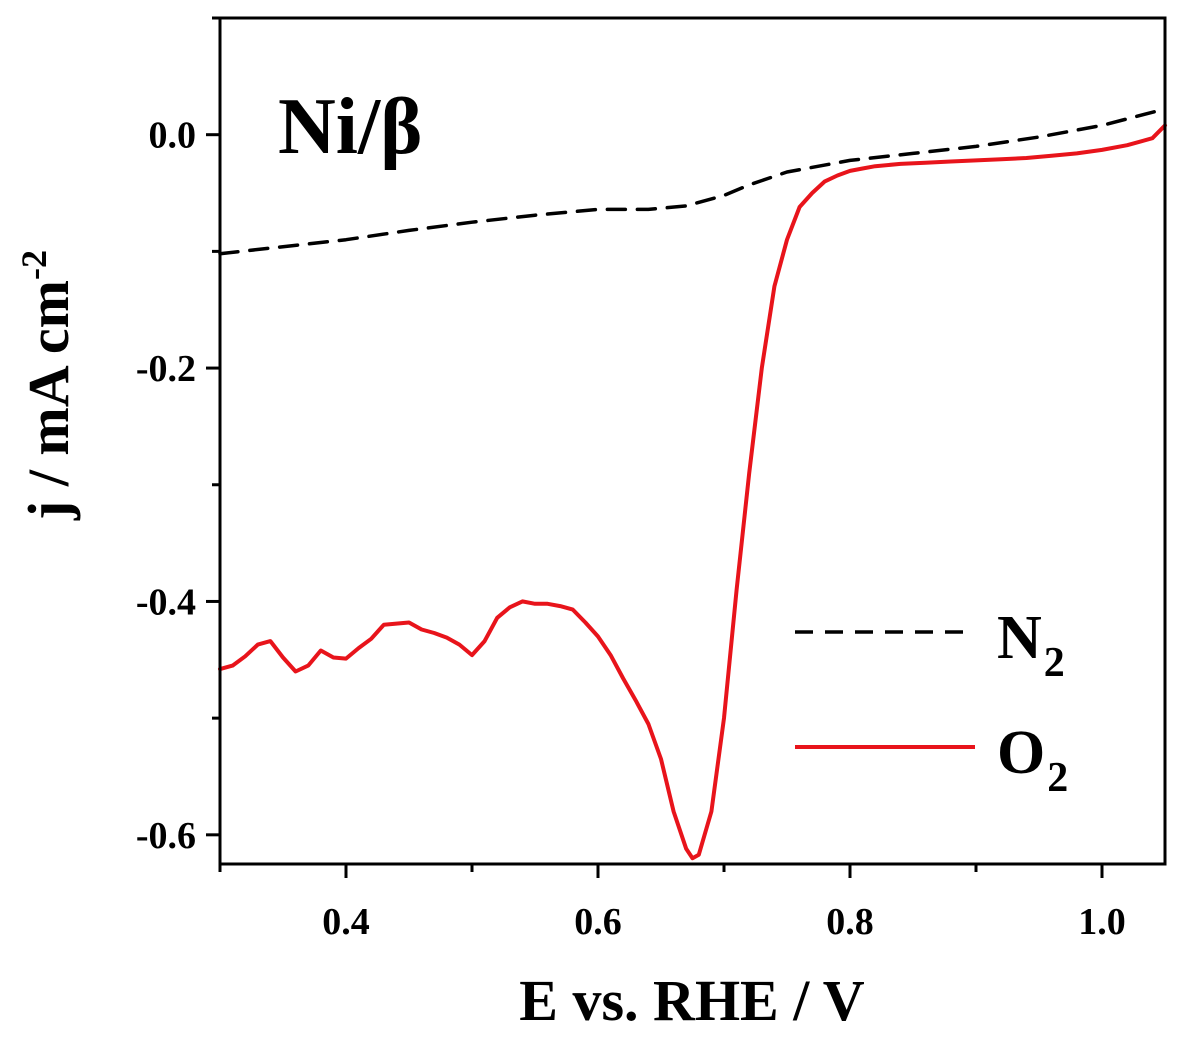 The width and height of the screenshot is (1200, 1041). I want to click on legend-label-o2-main: O, so click(1021, 753).